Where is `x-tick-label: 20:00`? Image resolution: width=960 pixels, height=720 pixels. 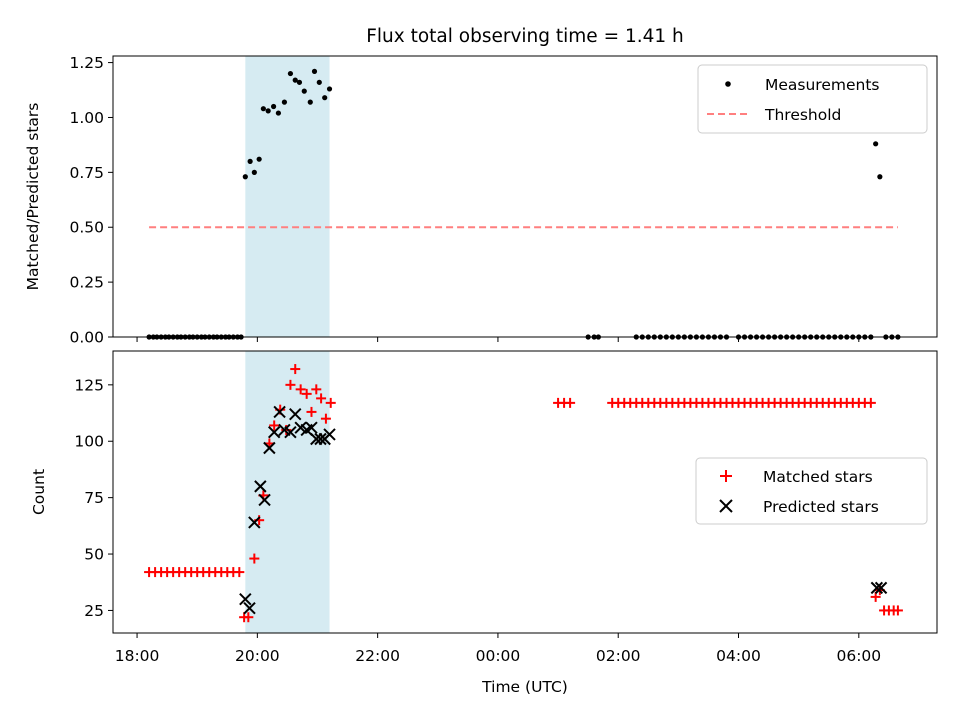
x-tick-label: 20:00 is located at coordinates (257, 656).